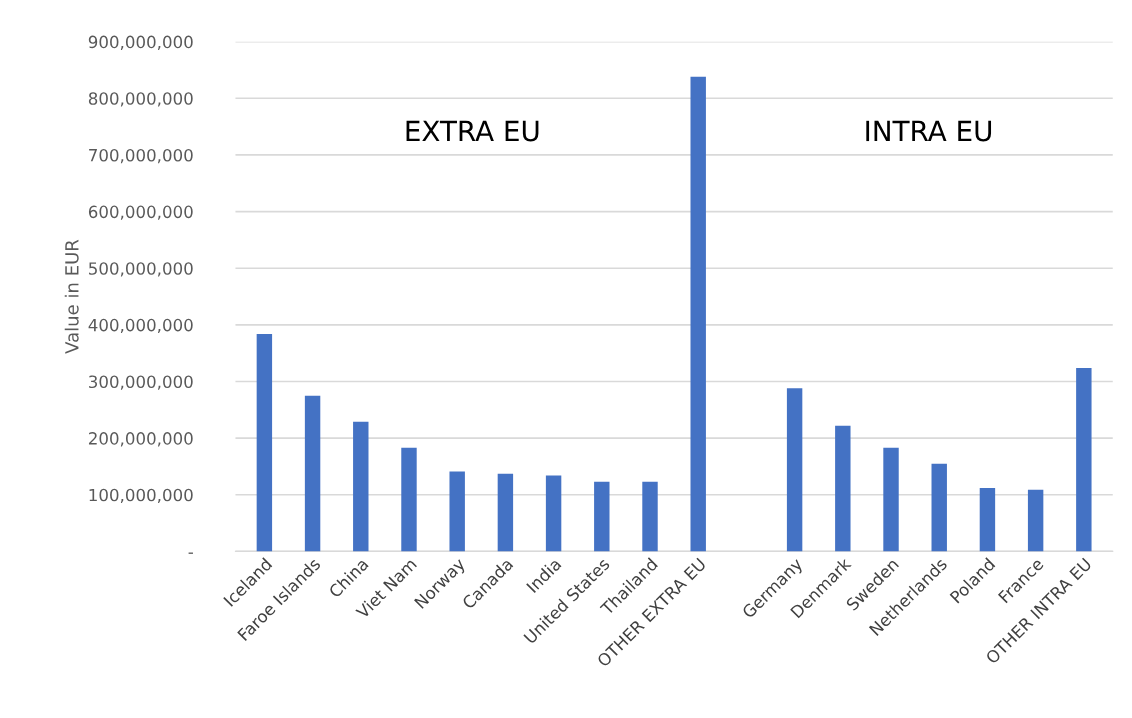  What do you see at coordinates (190, 553) in the screenshot?
I see `y-tick-label: -` at bounding box center [190, 553].